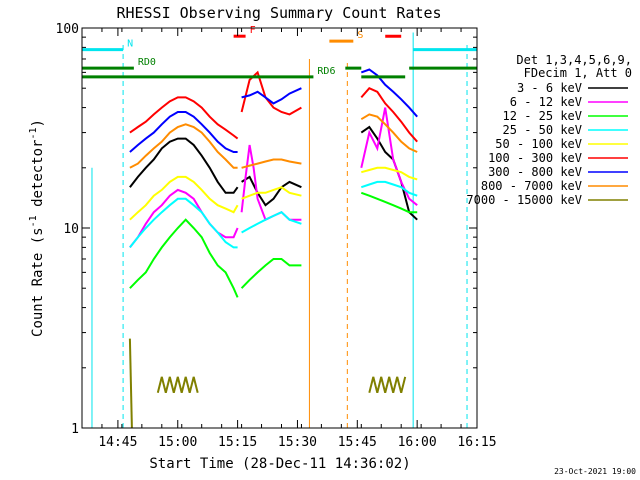 The height and width of the screenshot is (480, 640). I want to click on chart-title: RHESSI Observing Summary Count Rates, so click(278, 13).